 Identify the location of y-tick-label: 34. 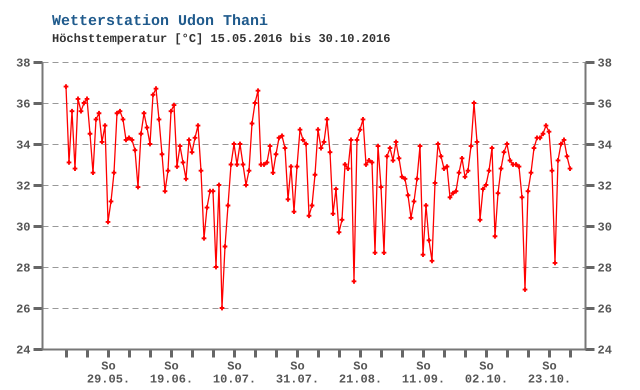
(23, 145).